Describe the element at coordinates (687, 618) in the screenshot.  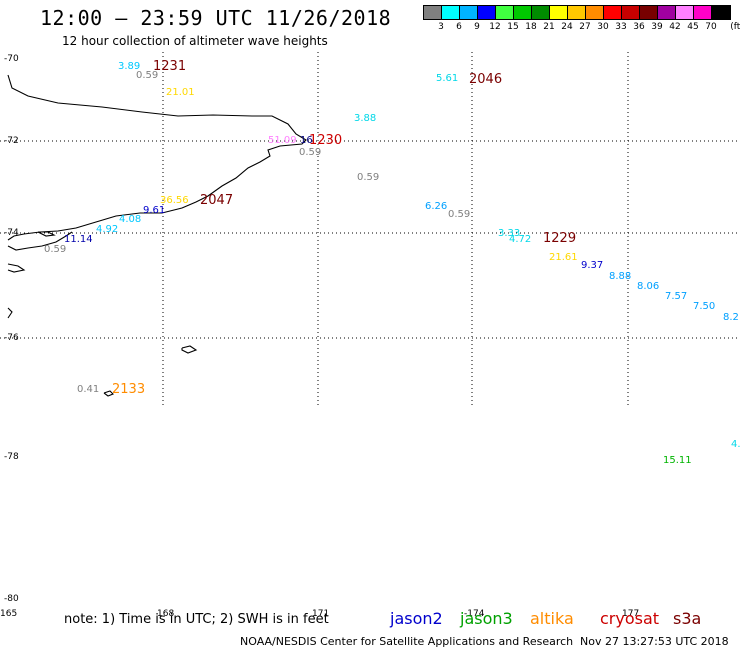
I see `legend-s3a: s3a` at that location.